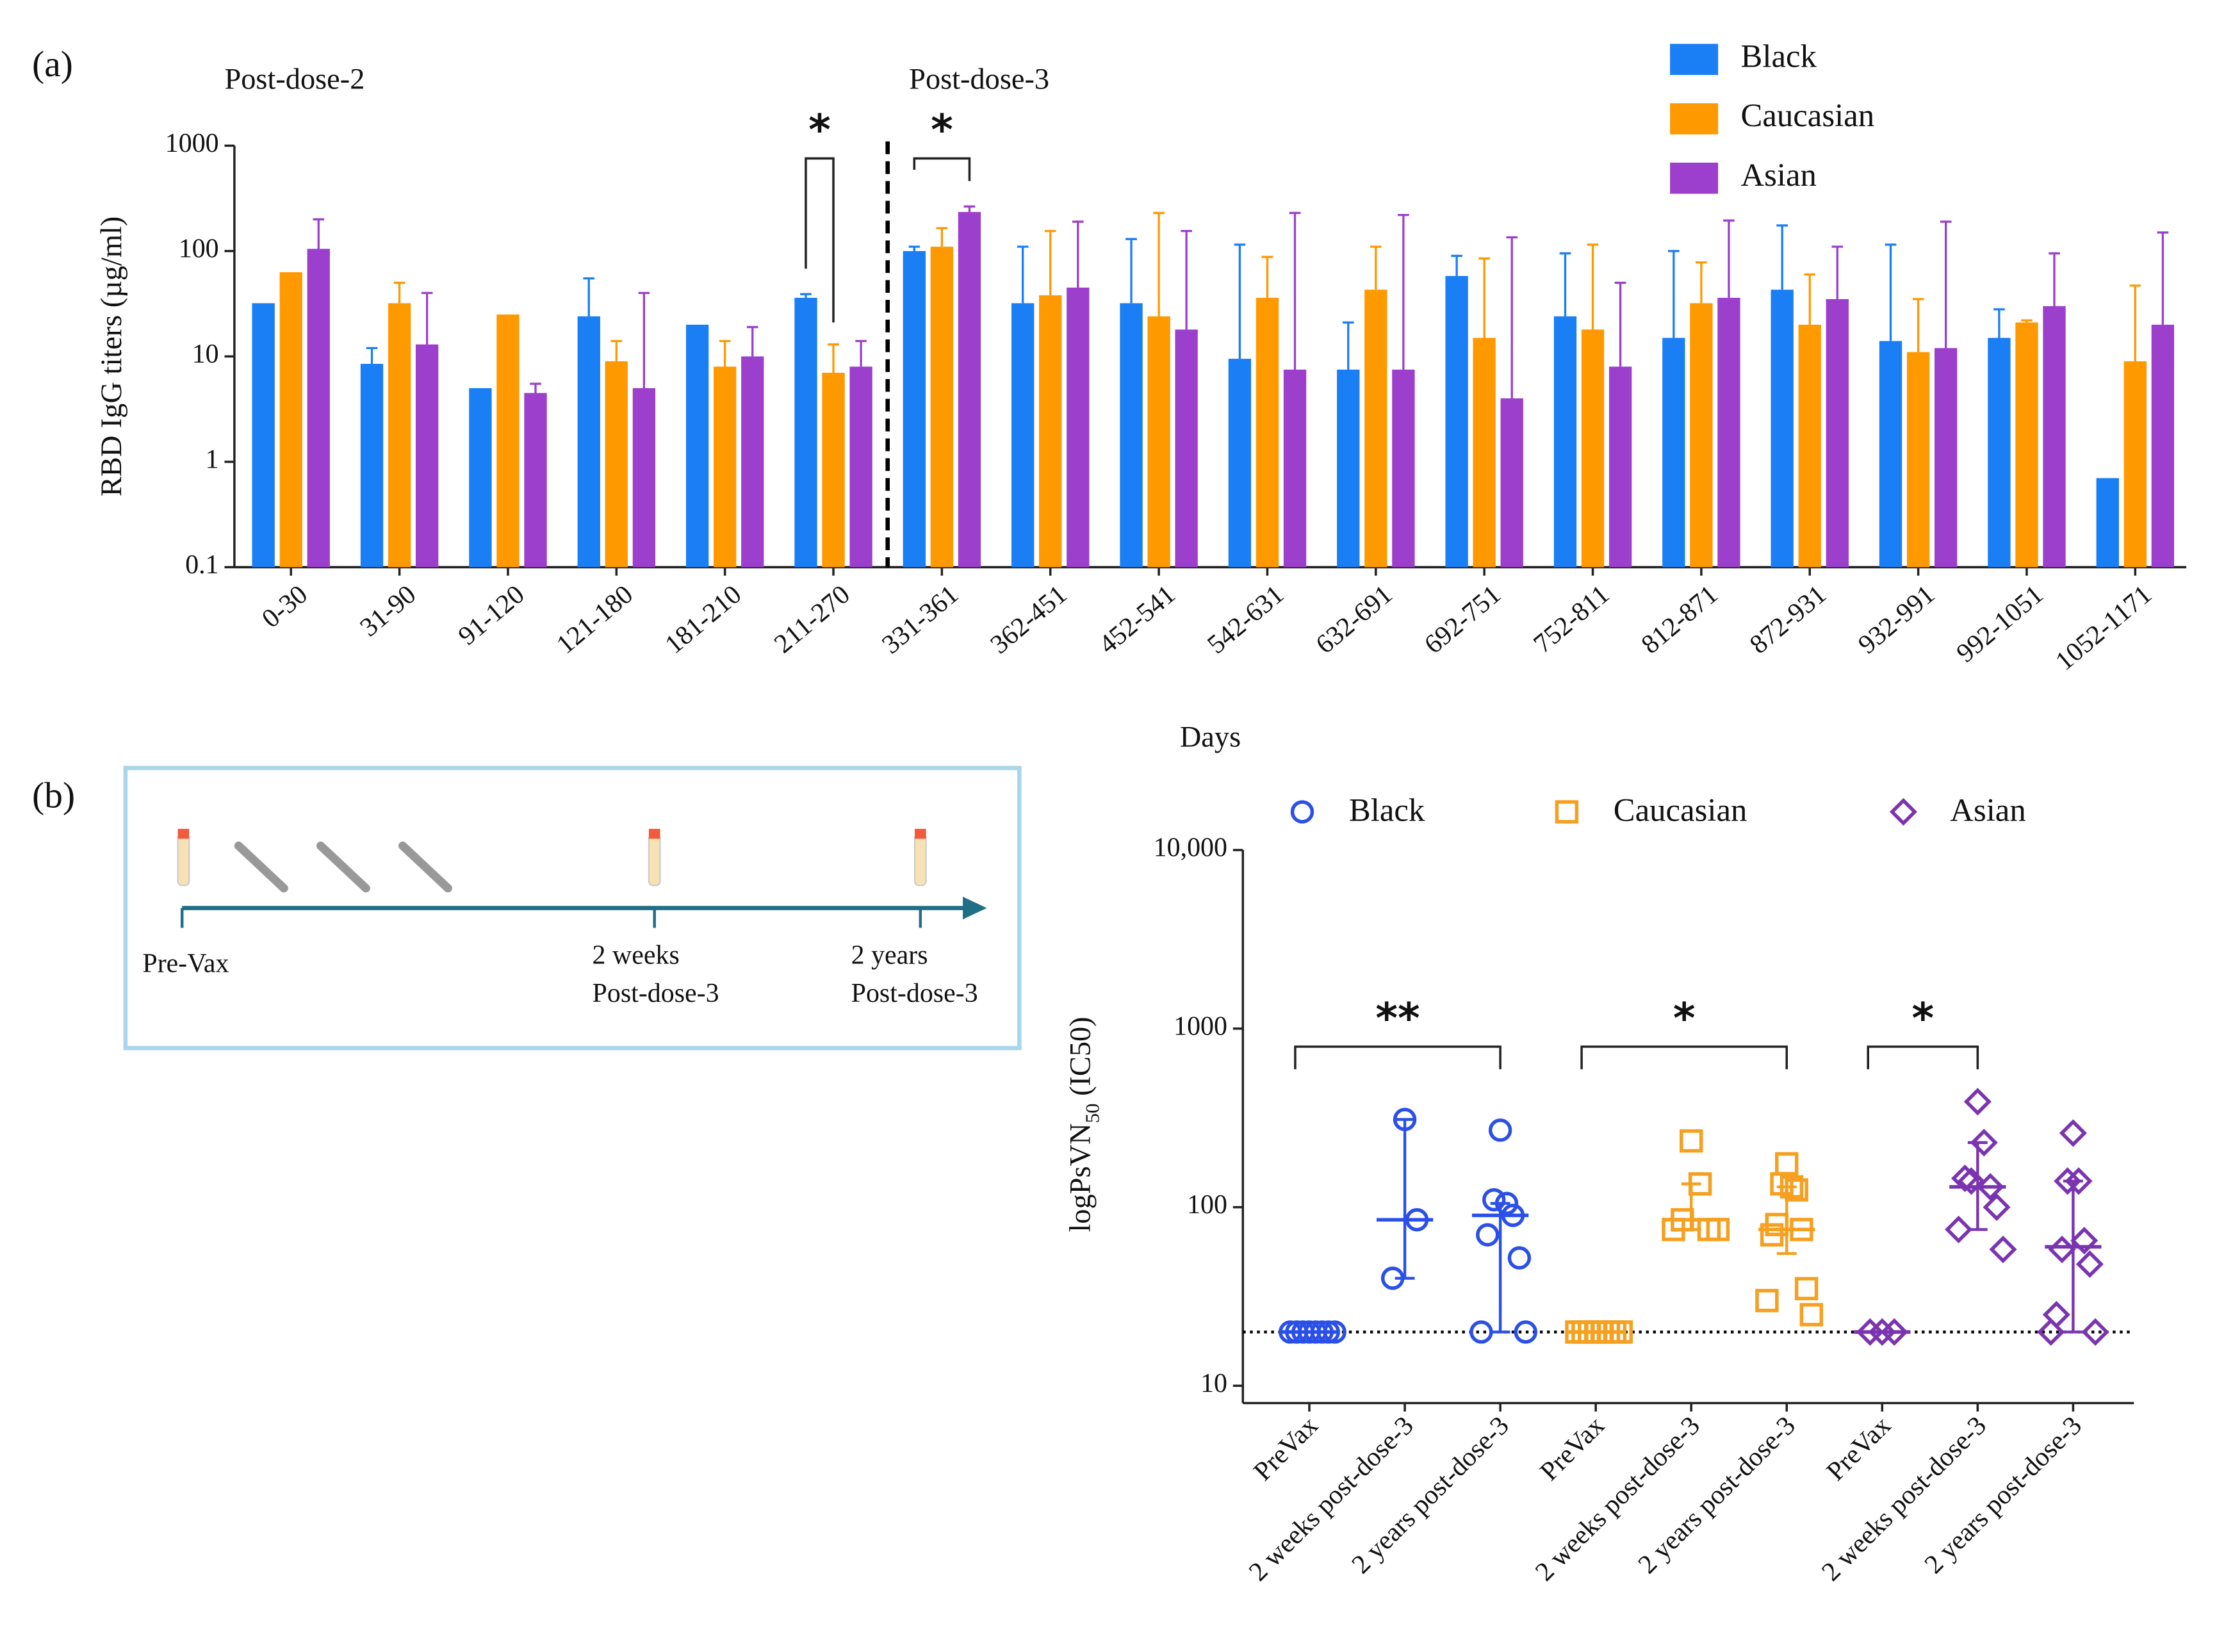 This screenshot has width=2217, height=1652. What do you see at coordinates (185, 964) in the screenshot?
I see `timeline-label: Pre-Vax` at bounding box center [185, 964].